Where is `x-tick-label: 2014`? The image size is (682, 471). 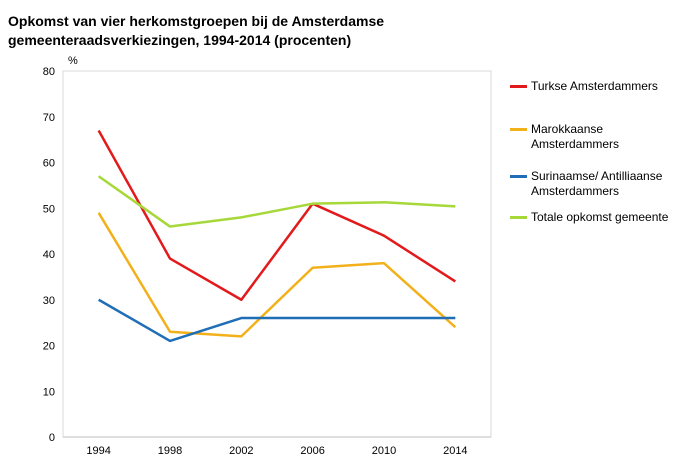 x-tick-label: 2014 is located at coordinates (455, 451).